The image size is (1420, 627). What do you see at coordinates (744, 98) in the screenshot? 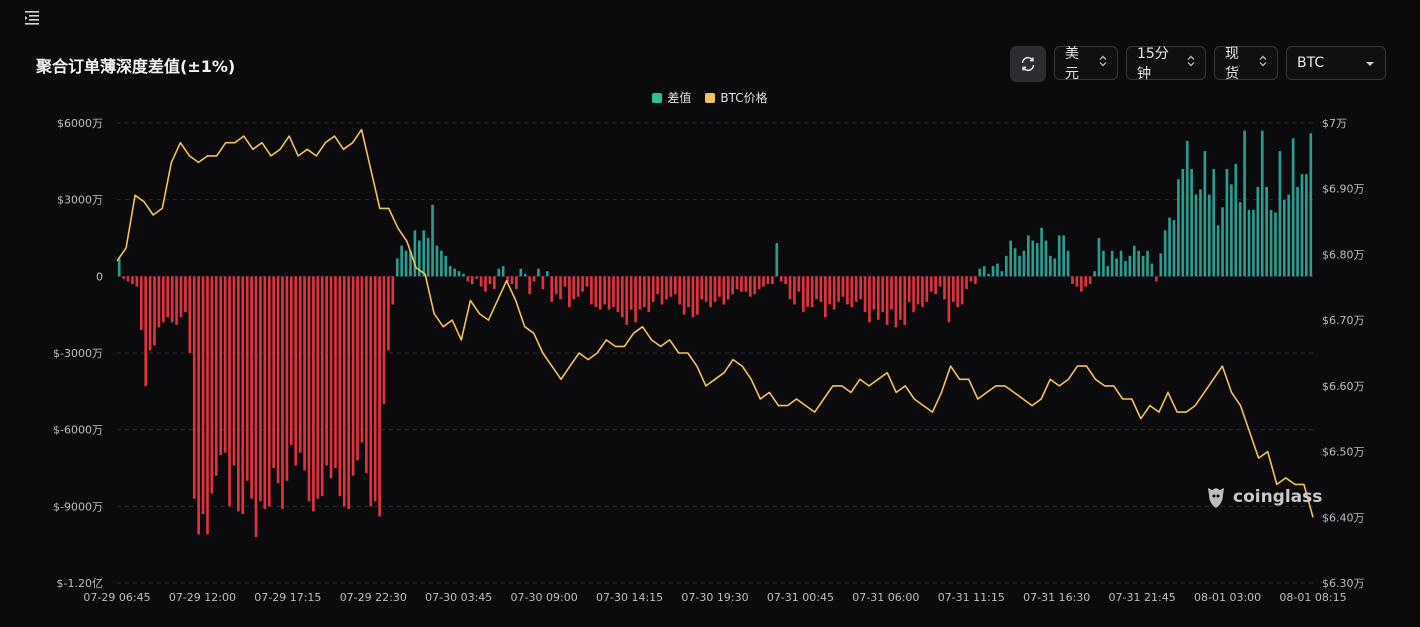
I see `legend-label-price: BTC价格` at bounding box center [744, 98].